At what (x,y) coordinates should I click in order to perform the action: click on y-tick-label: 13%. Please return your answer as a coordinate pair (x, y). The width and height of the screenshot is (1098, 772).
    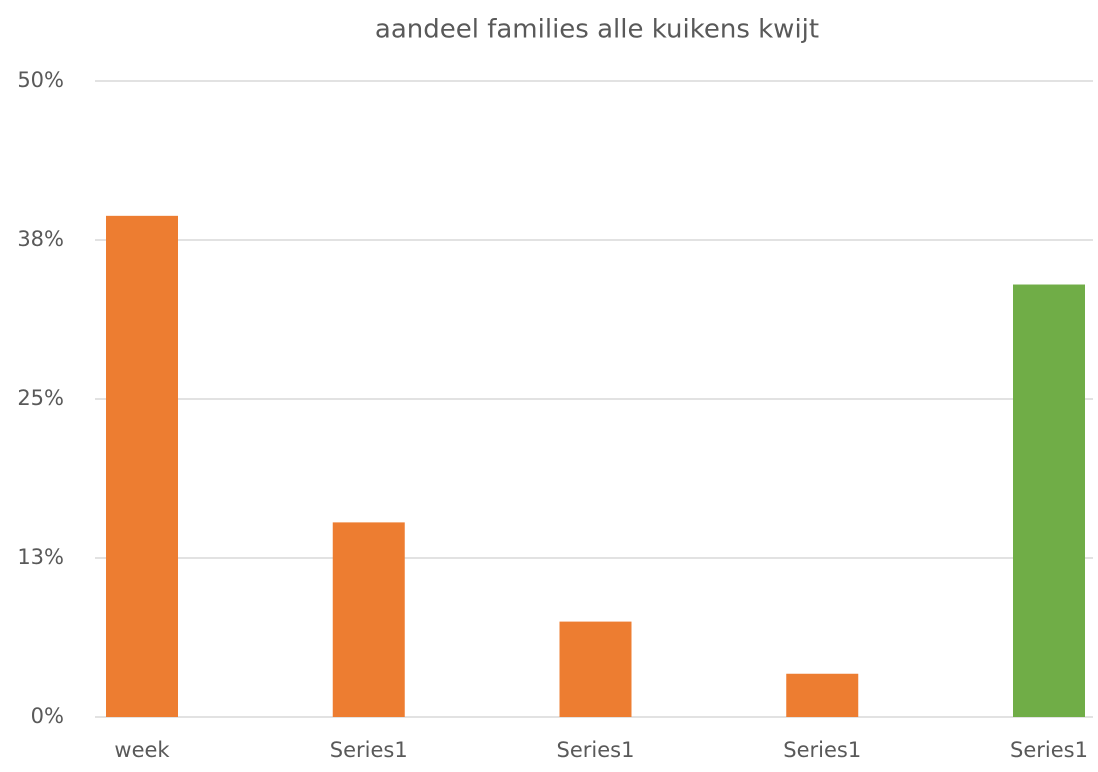
    Looking at the image, I should click on (40, 557).